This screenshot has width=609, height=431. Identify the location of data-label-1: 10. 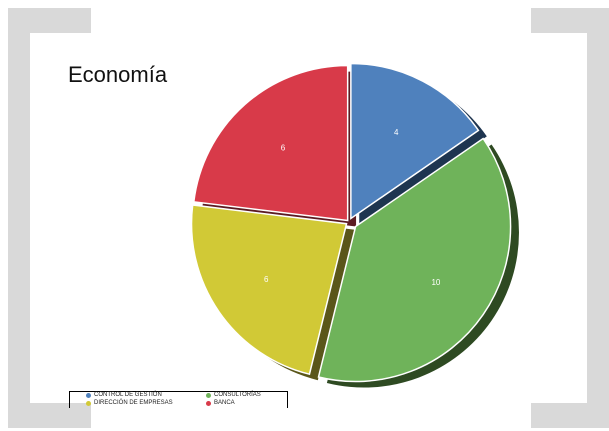
(435, 282).